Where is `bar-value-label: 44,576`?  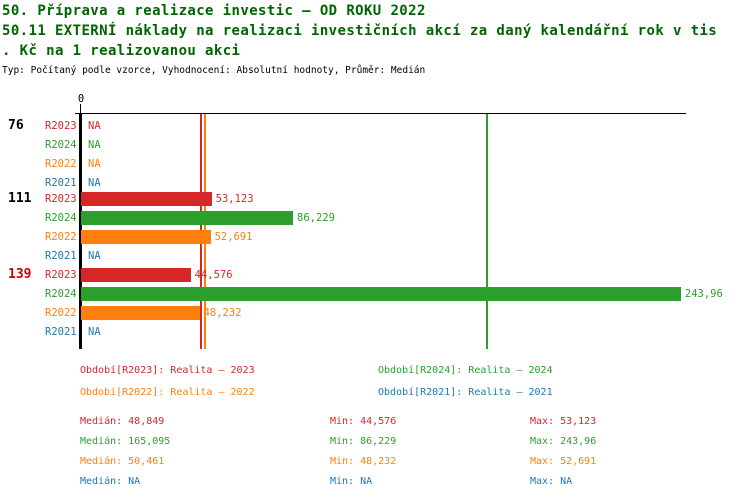 bar-value-label: 44,576 is located at coordinates (213, 275).